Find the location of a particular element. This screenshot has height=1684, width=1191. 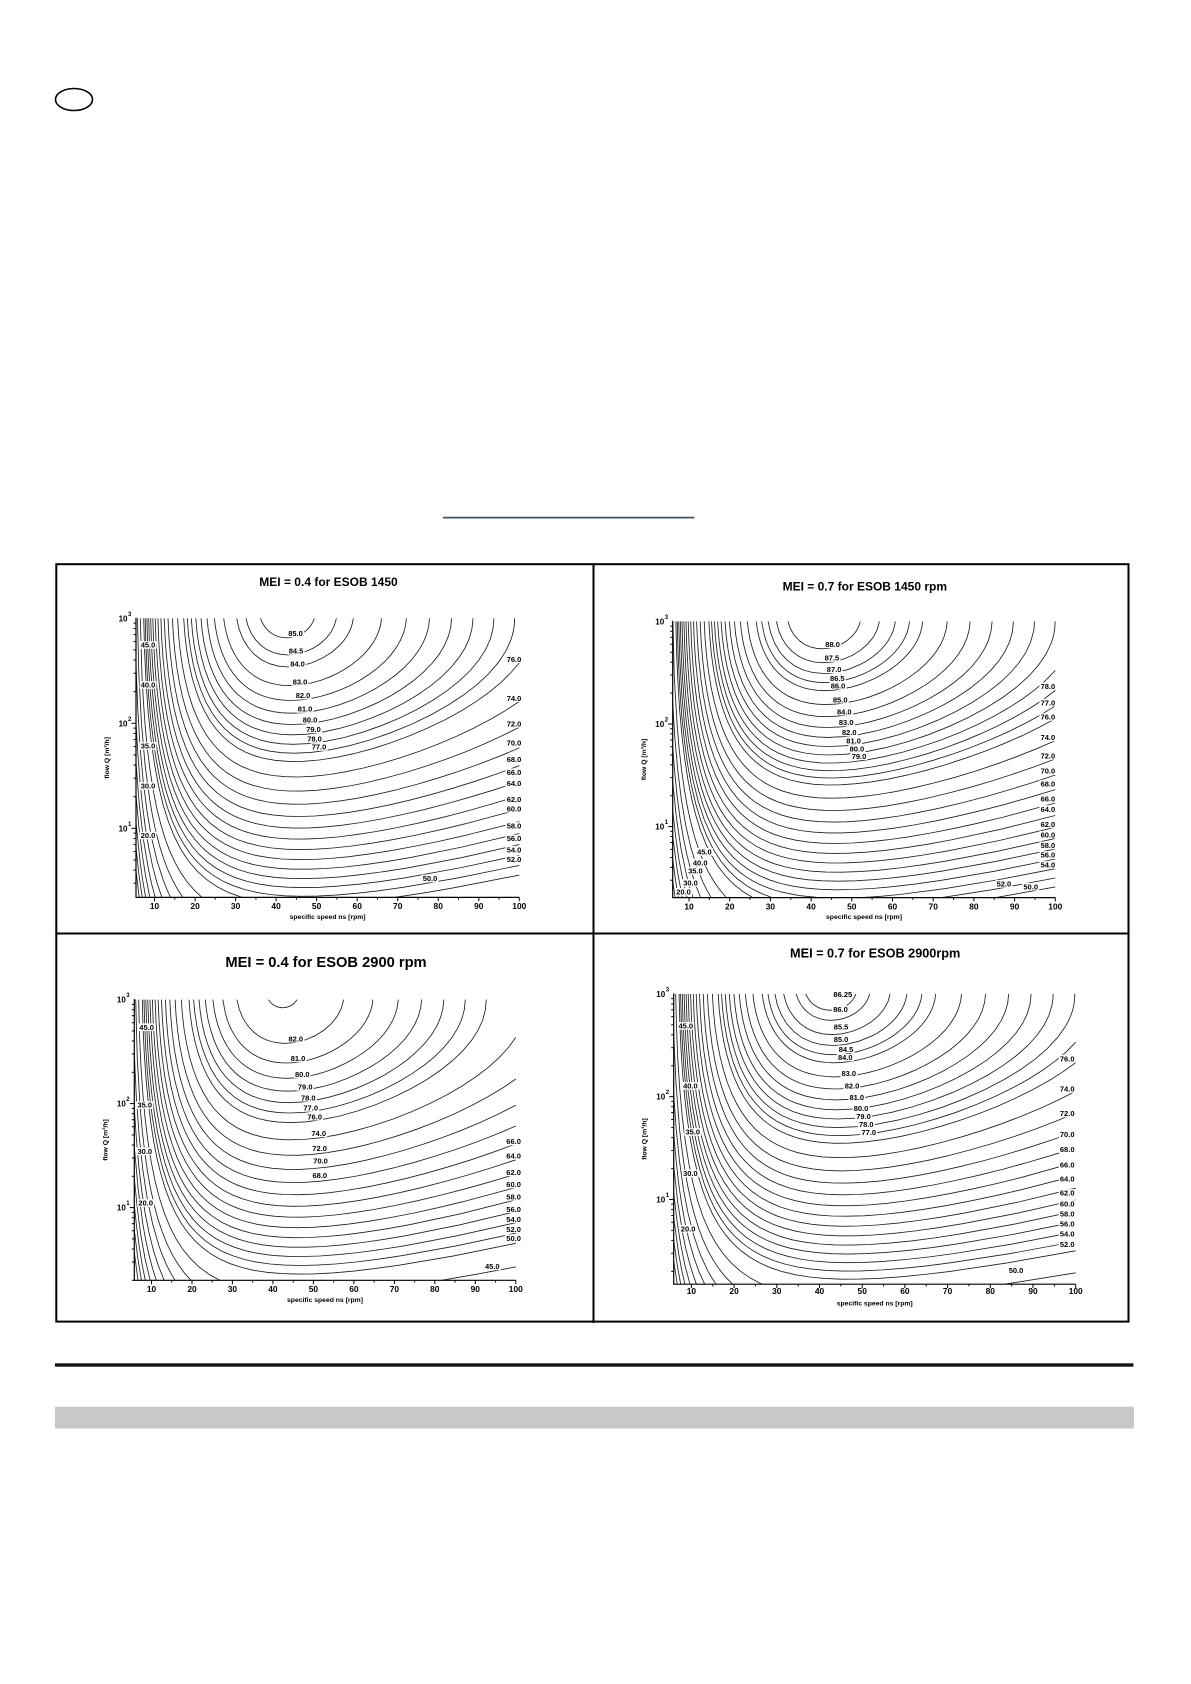

svg-text: 86.25 is located at coordinates (842, 994).